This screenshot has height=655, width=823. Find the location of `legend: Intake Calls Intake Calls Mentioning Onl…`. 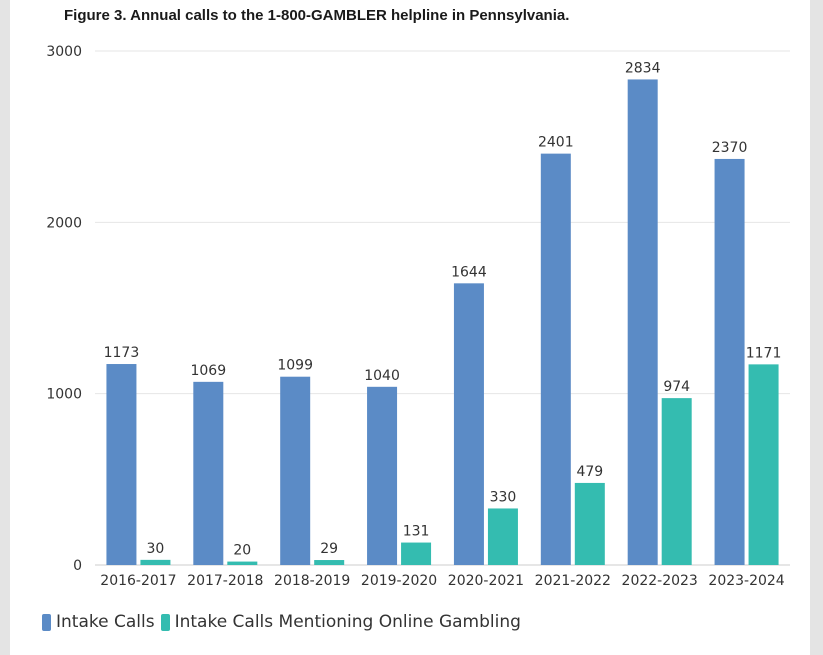

legend: Intake Calls Intake Calls Mentioning Onl… is located at coordinates (284, 622).